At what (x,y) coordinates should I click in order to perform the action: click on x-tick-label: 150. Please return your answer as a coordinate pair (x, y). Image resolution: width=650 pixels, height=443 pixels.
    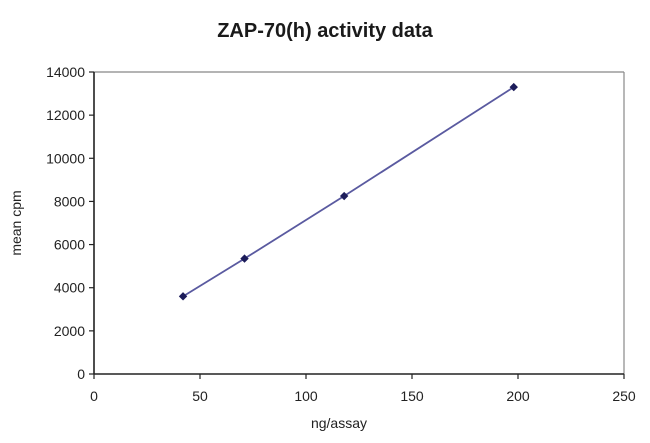
    Looking at the image, I should click on (412, 396).